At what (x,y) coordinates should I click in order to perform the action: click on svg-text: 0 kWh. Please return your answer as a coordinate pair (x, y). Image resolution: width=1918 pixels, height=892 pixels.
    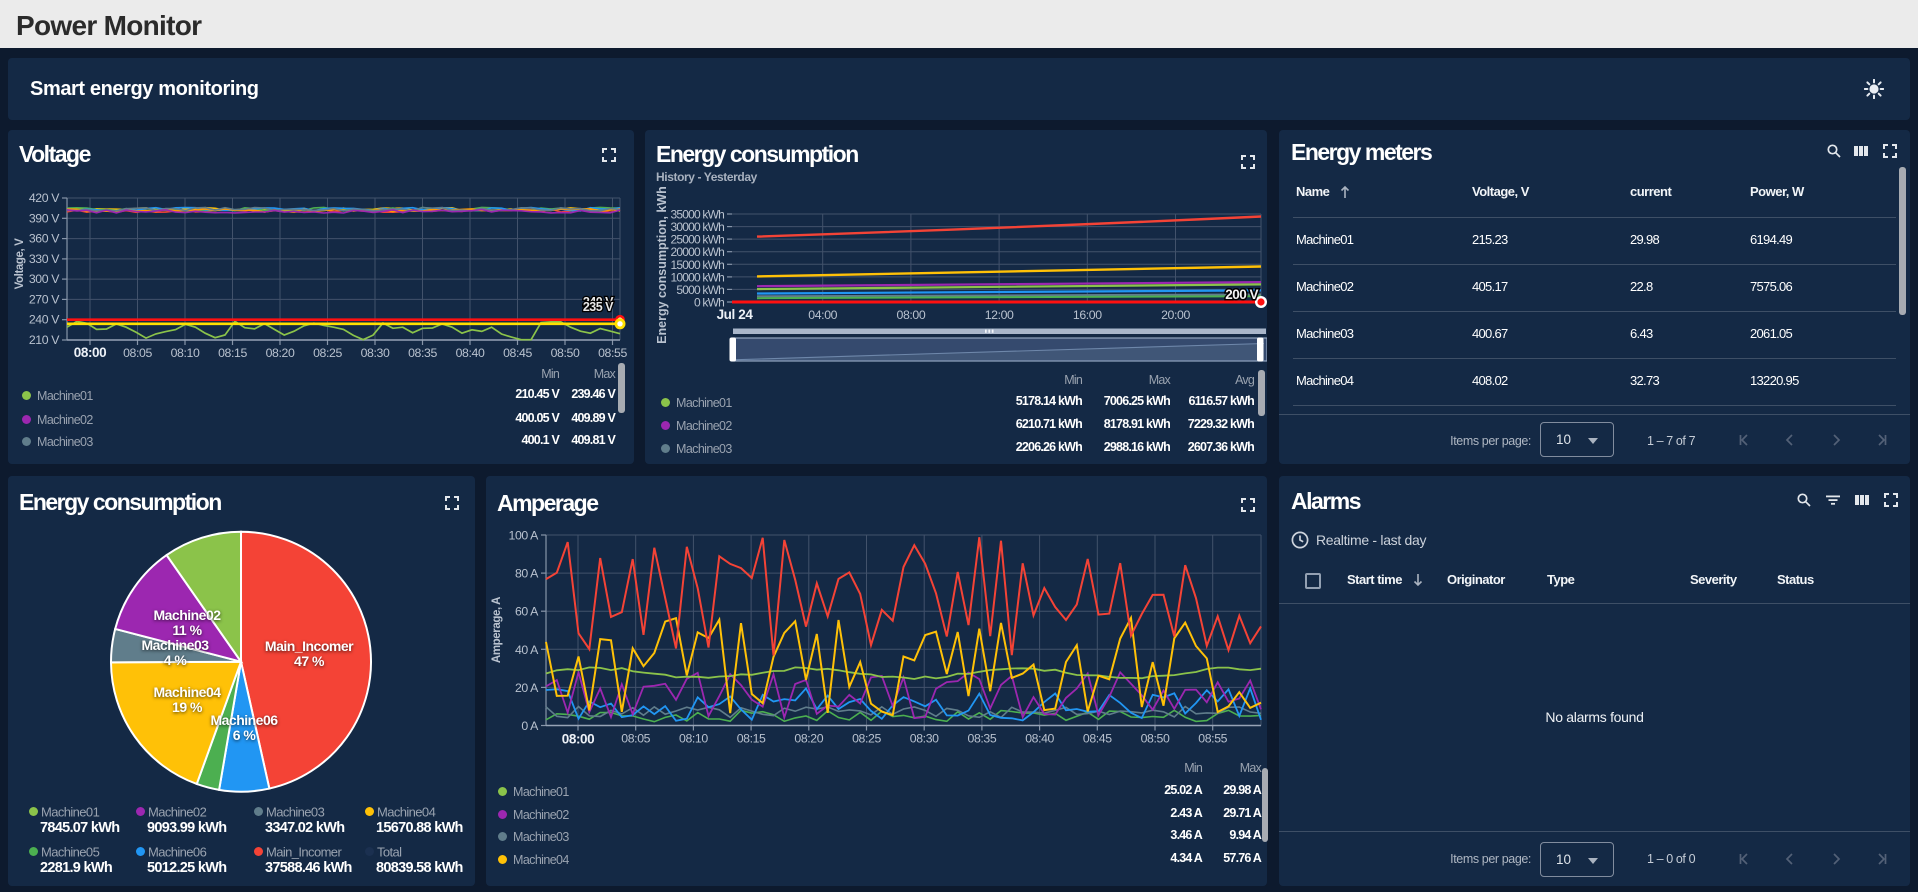
    Looking at the image, I should click on (709, 303).